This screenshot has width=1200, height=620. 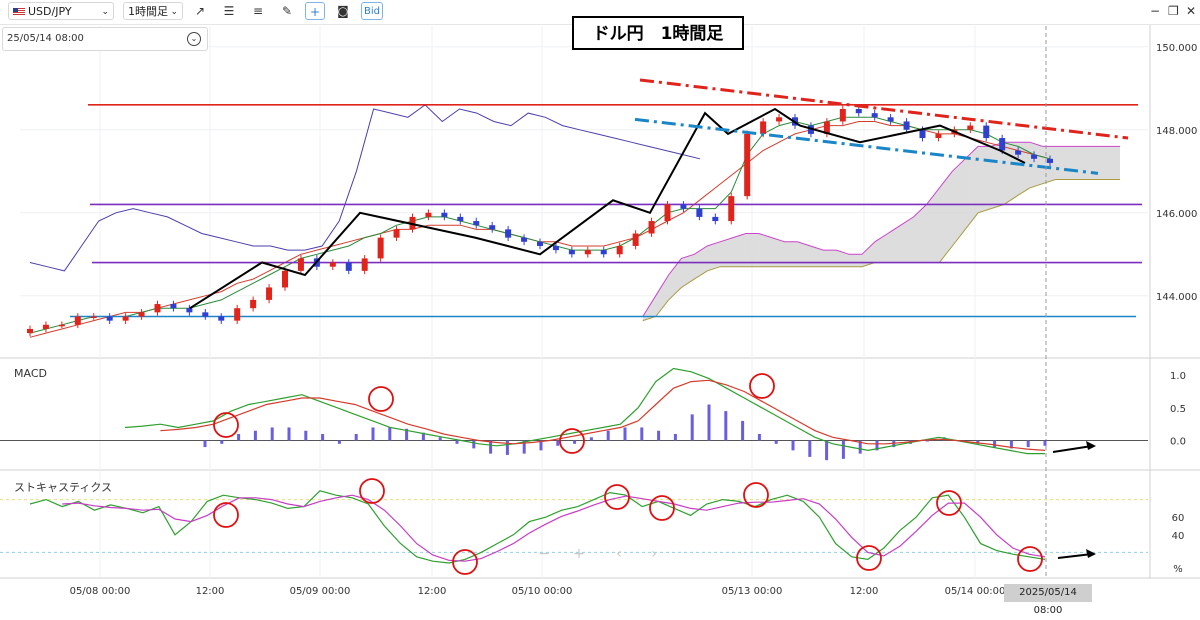 I want to click on stochastic-unit-label: %, so click(x=1178, y=569).